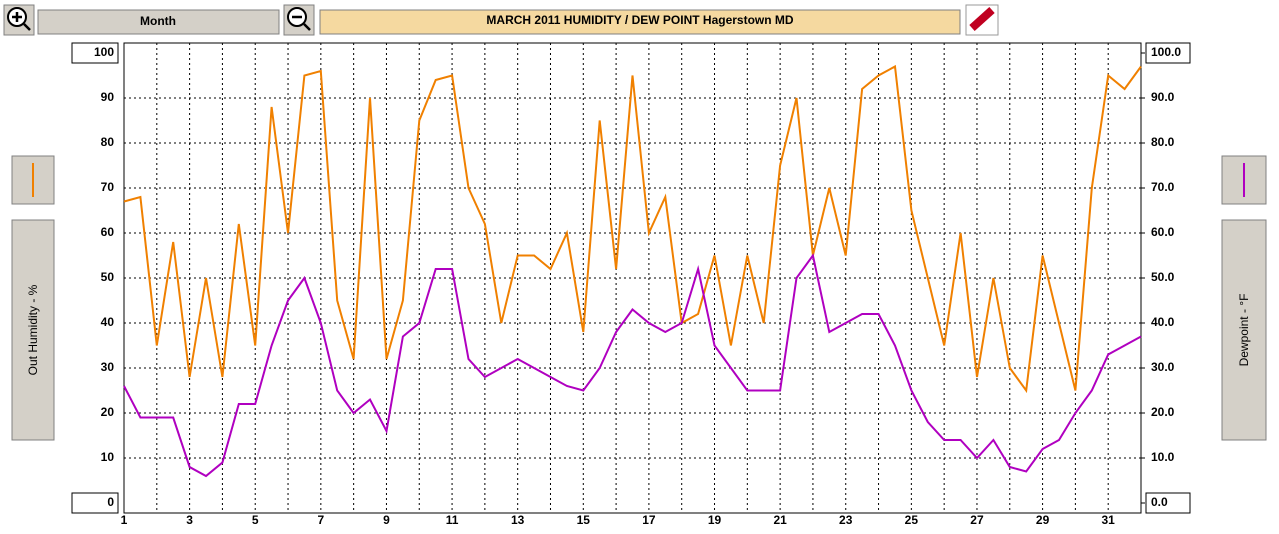 The image size is (1279, 534). I want to click on y-tick-label: 90, so click(108, 97).